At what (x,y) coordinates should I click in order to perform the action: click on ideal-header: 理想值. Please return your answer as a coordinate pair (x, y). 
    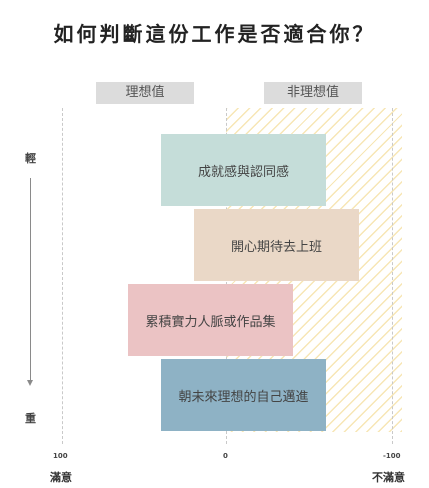
    Looking at the image, I should click on (145, 93).